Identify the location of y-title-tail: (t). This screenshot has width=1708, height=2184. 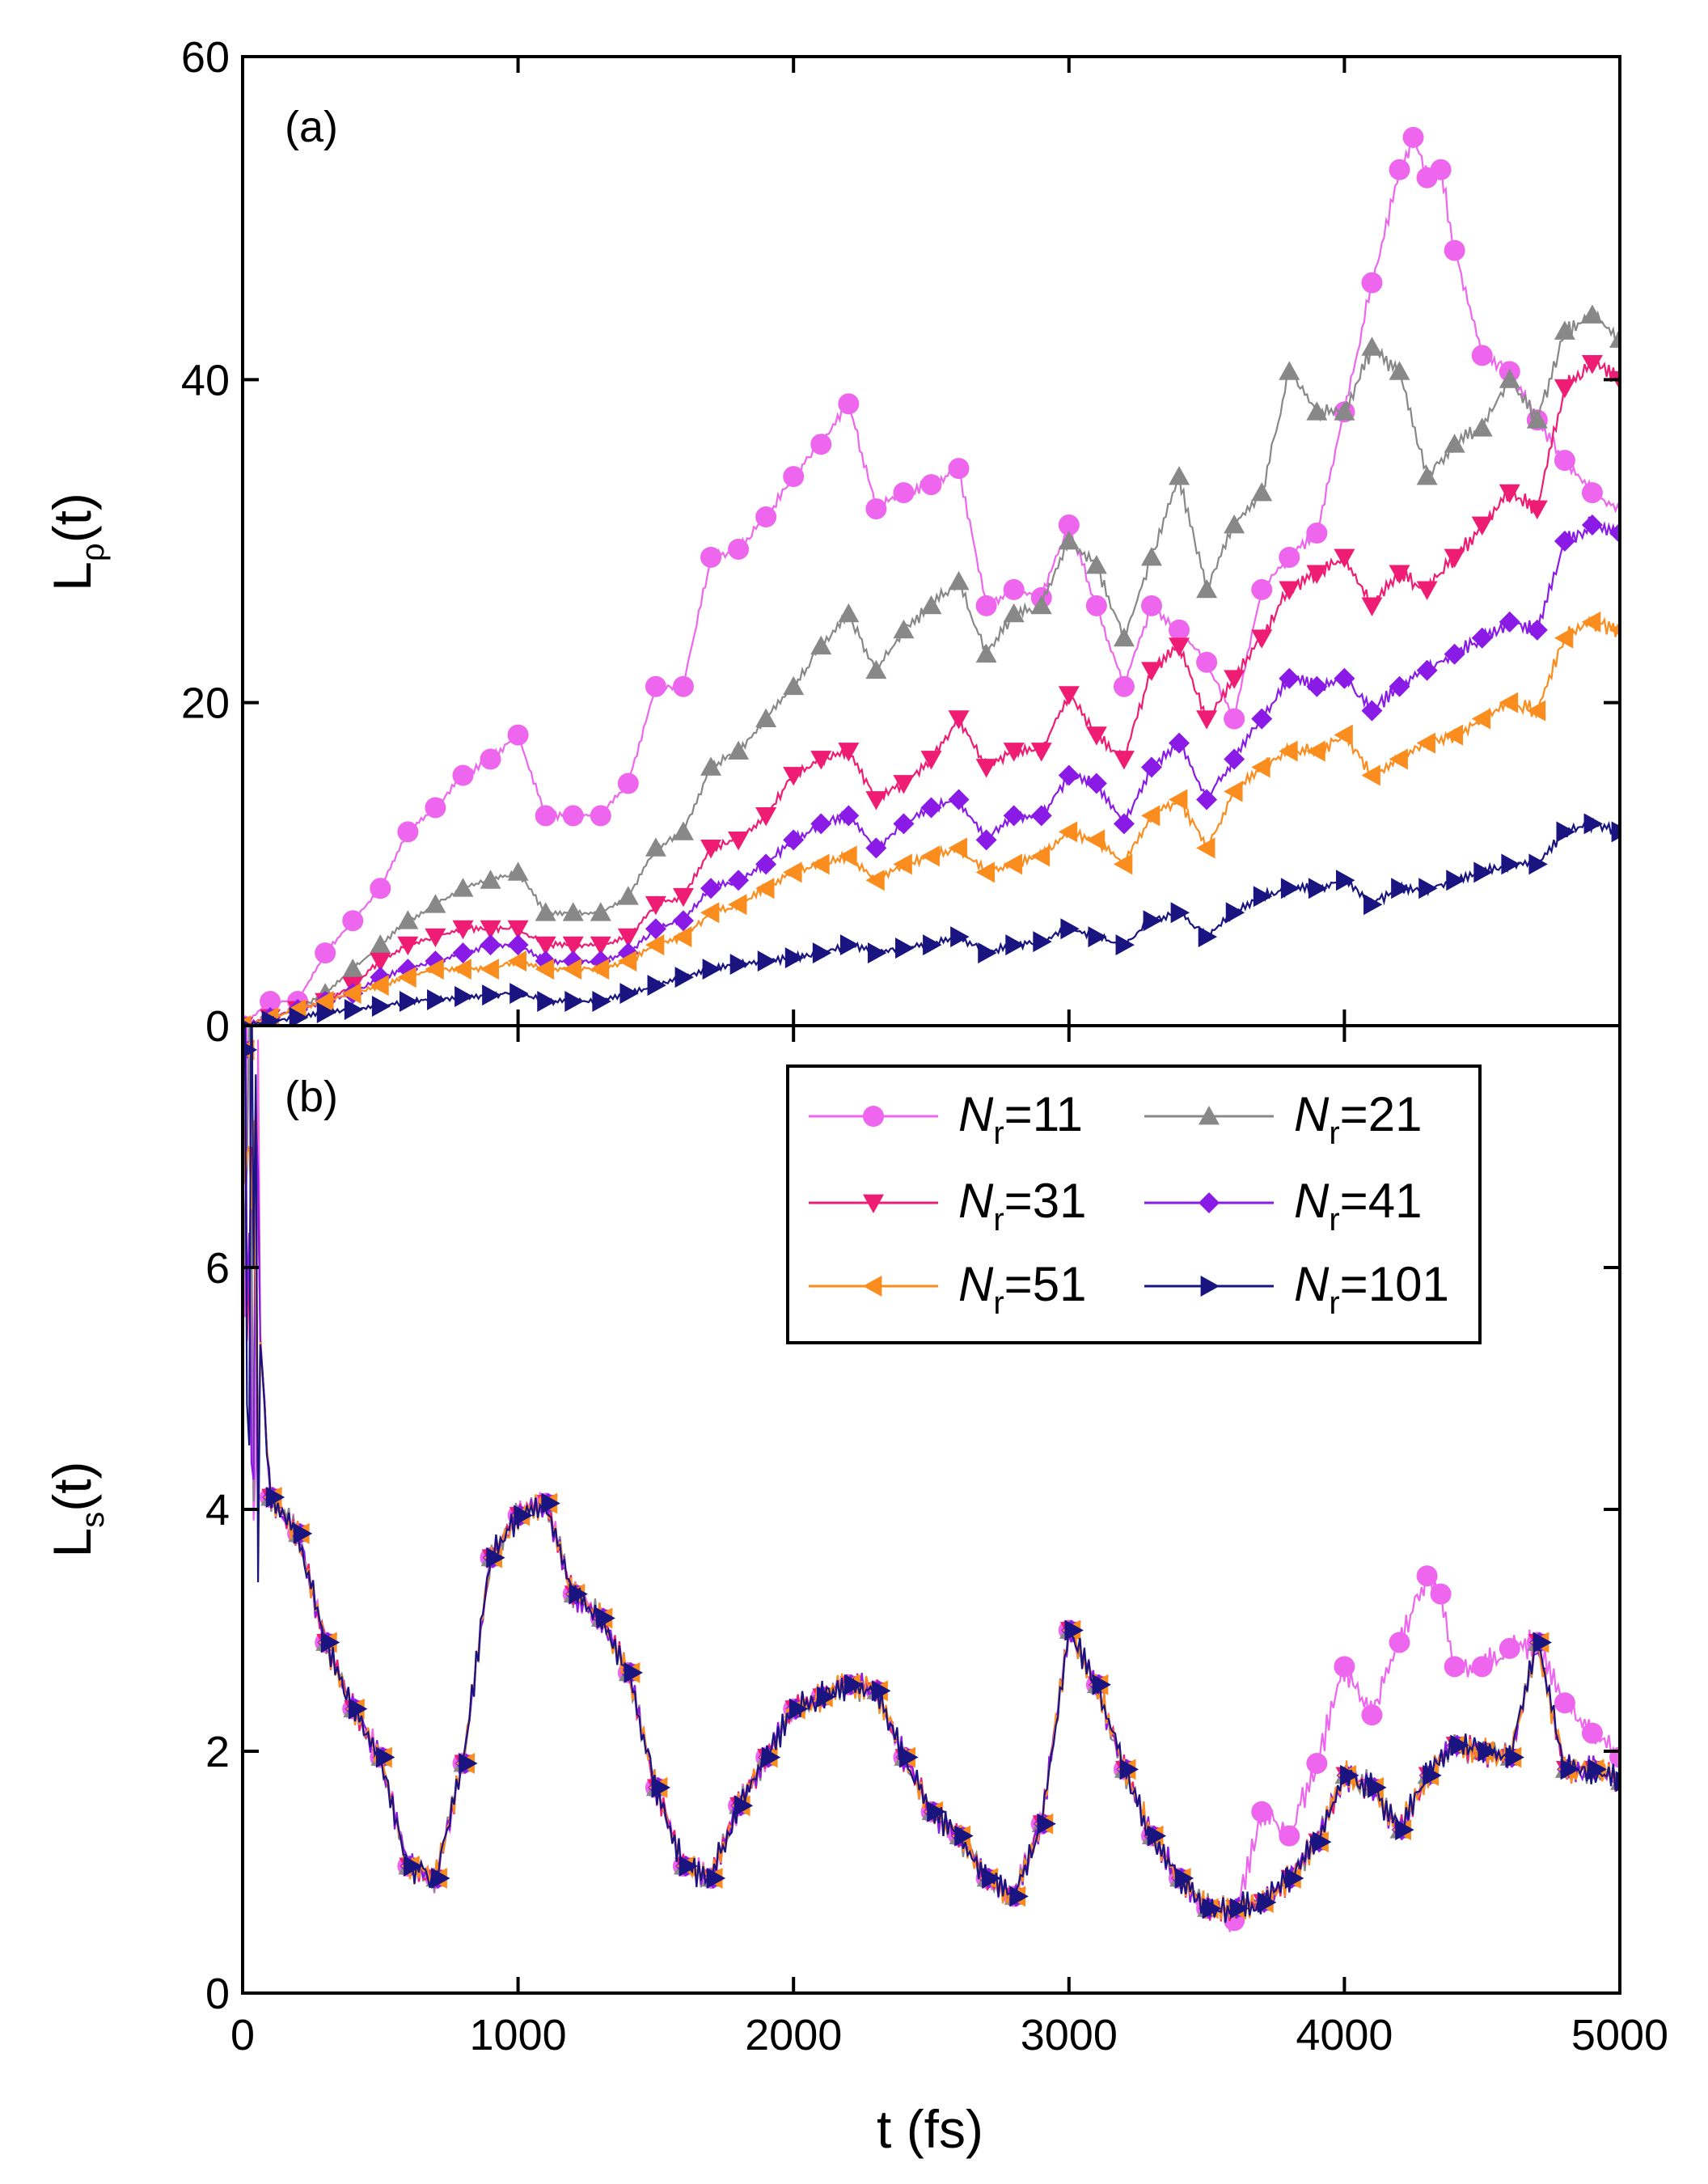
(72, 518).